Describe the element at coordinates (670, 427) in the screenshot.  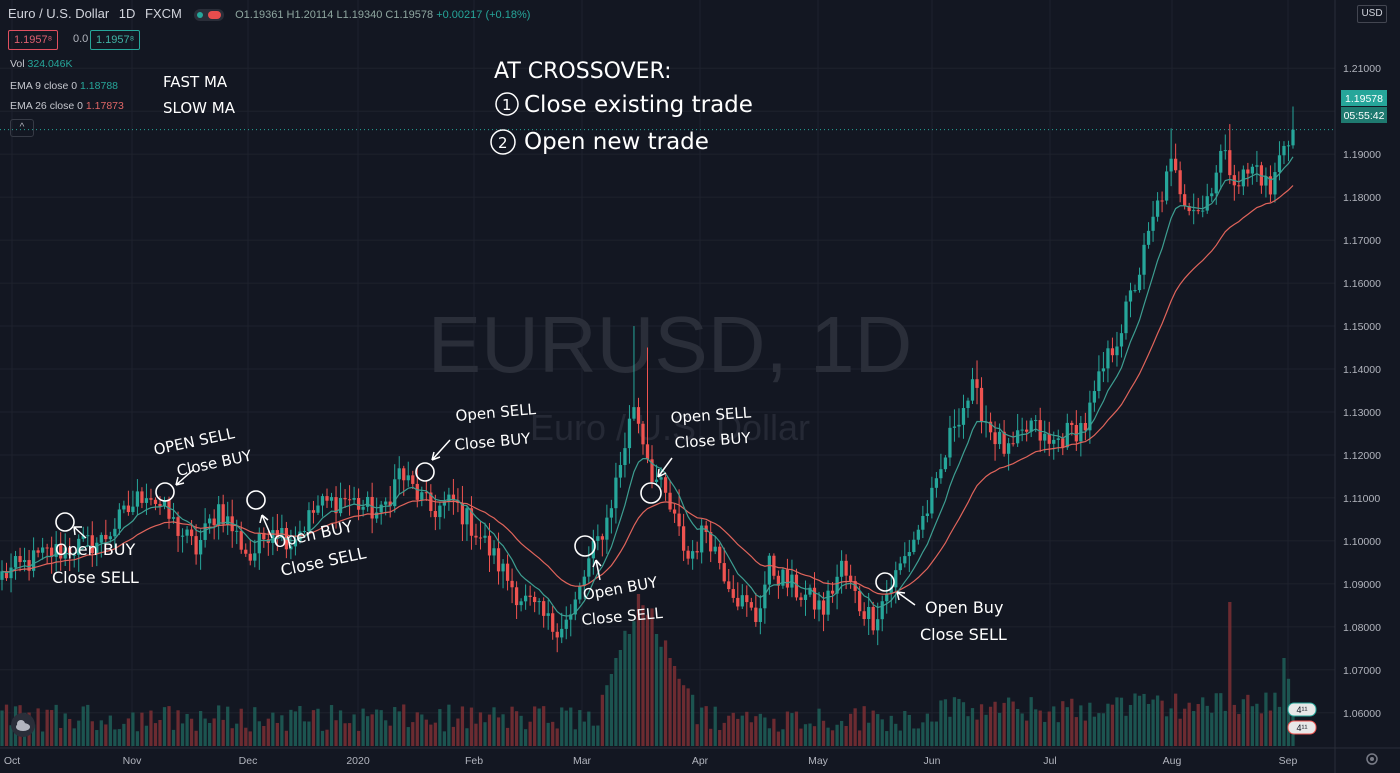
I see `watermark-description: Euro / U.S. Dollar` at that location.